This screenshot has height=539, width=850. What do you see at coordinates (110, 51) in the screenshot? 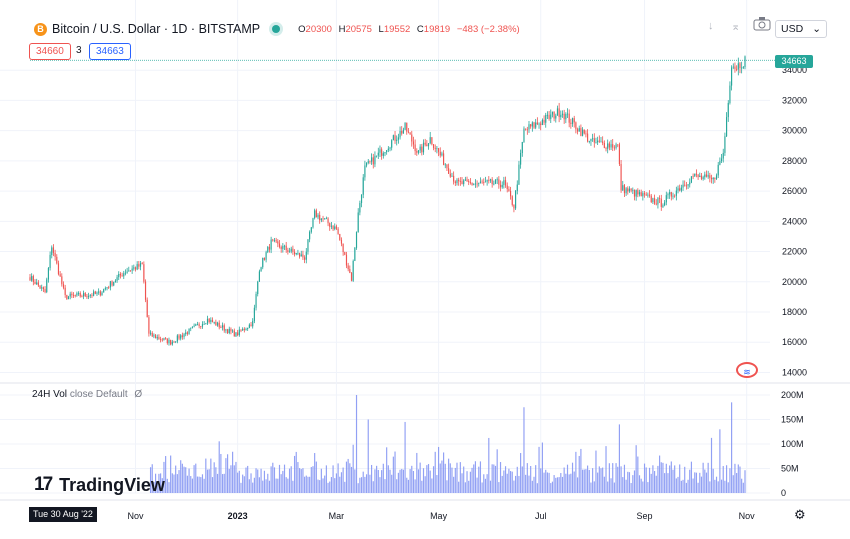
I see `buy-price-button: 34663` at bounding box center [110, 51].